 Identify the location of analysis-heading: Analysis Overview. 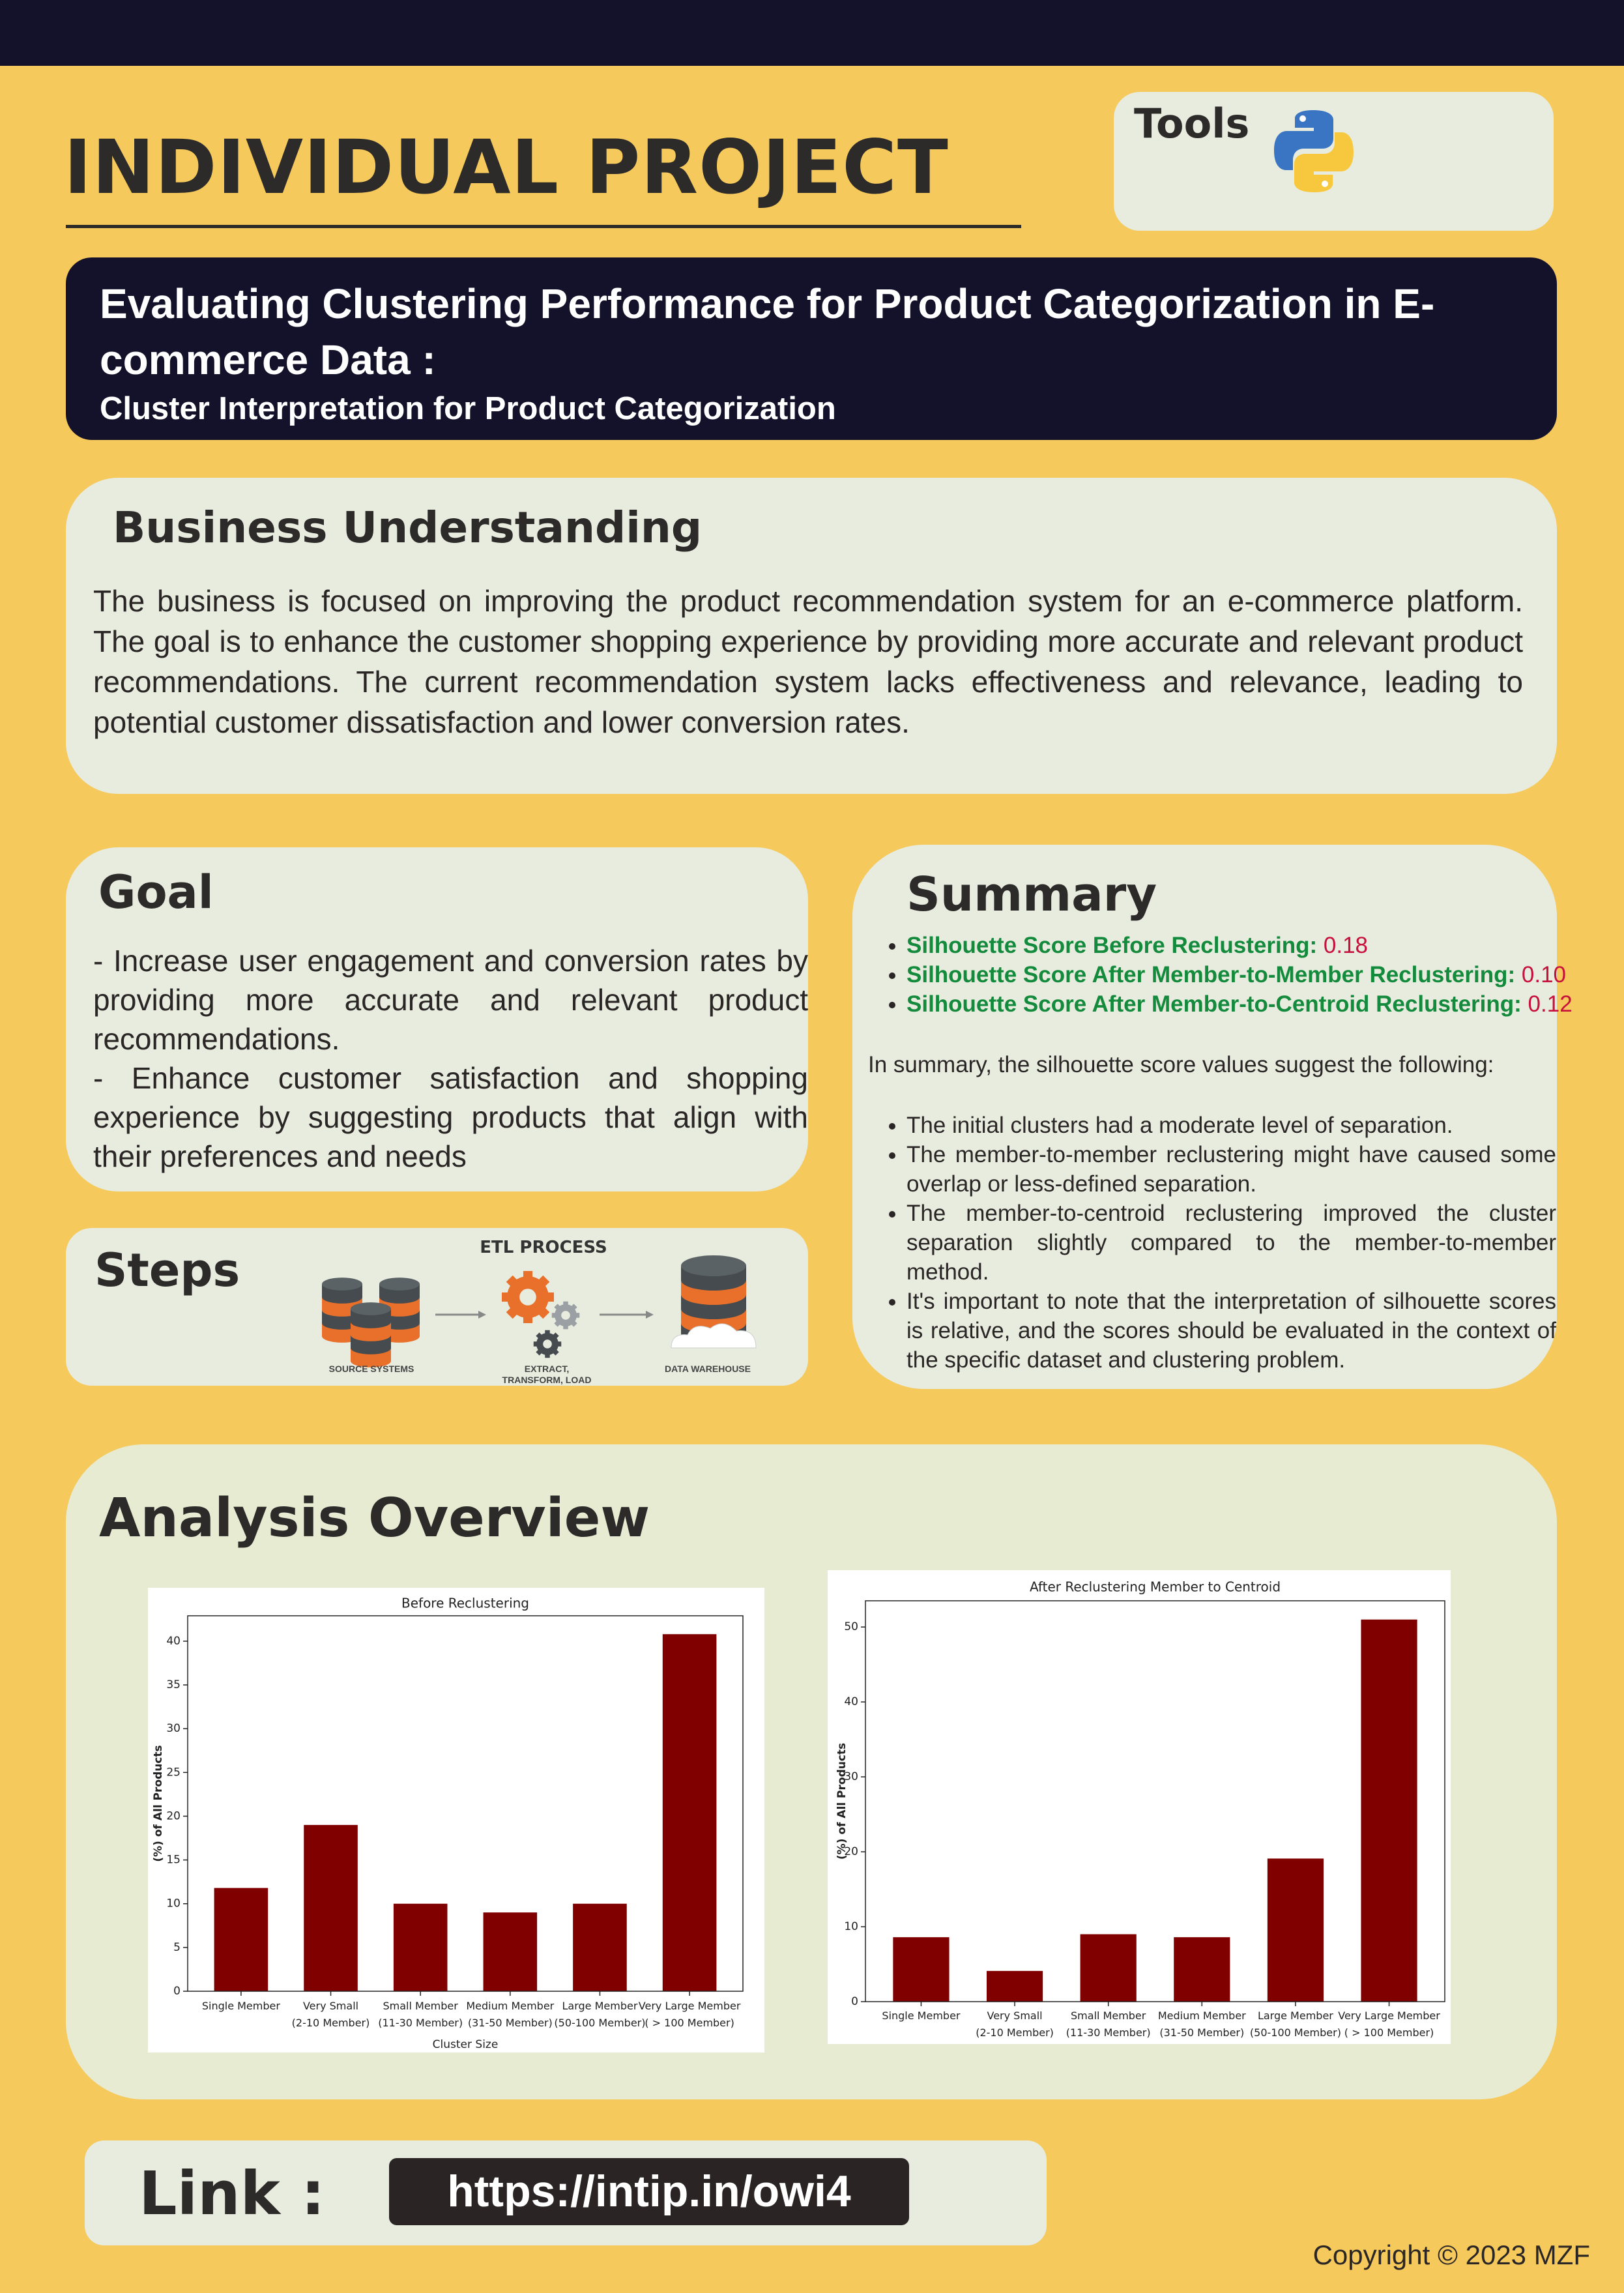
(374, 1518).